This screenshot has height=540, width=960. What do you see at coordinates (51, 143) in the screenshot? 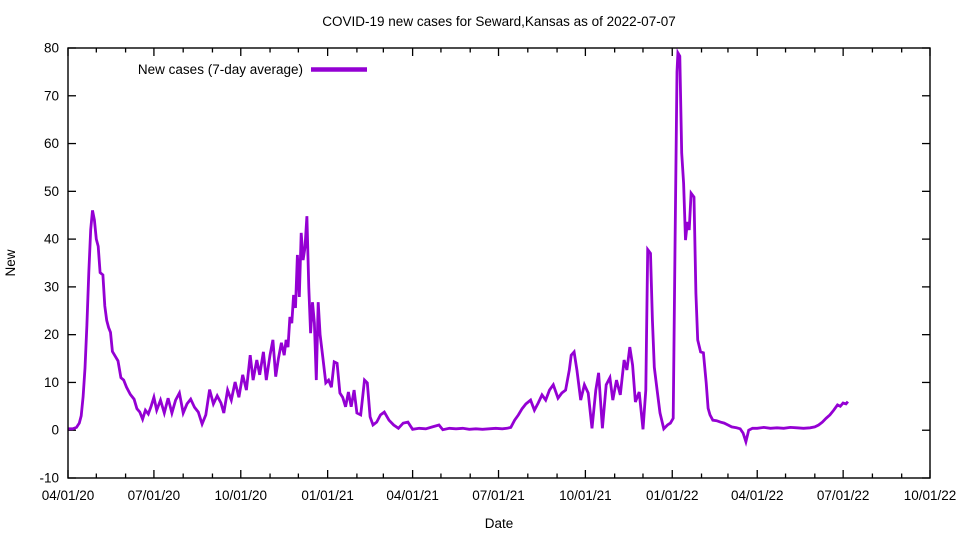
I see `y-tick-label: 60` at bounding box center [51, 143].